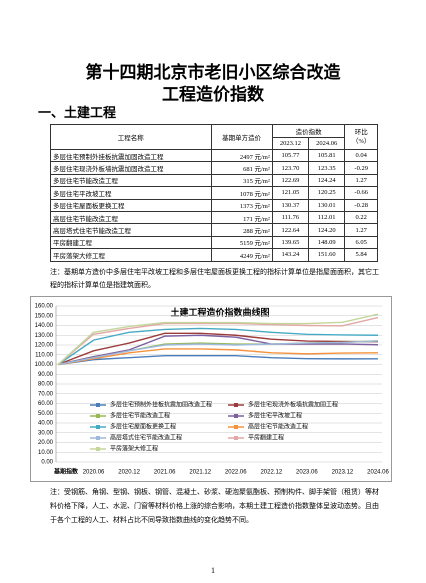 The height and width of the screenshot is (583, 426). I want to click on table-cell: 288 元/m², so click(241, 230).